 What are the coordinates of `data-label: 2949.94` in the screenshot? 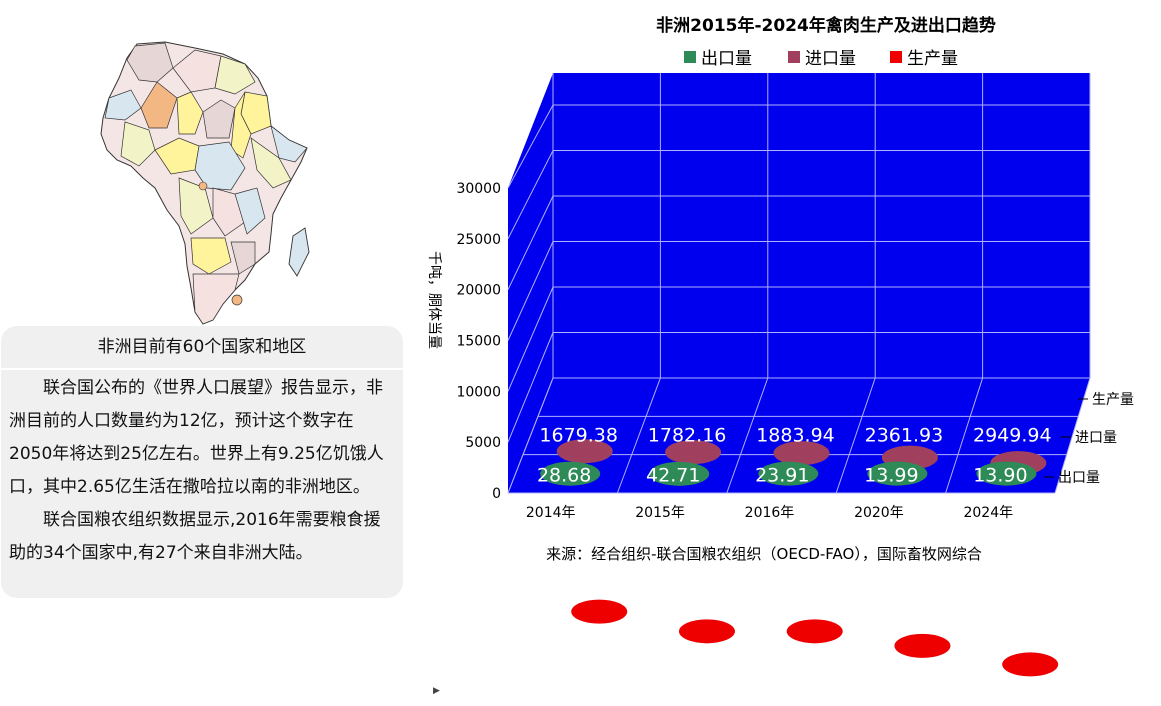 It's located at (1012, 436).